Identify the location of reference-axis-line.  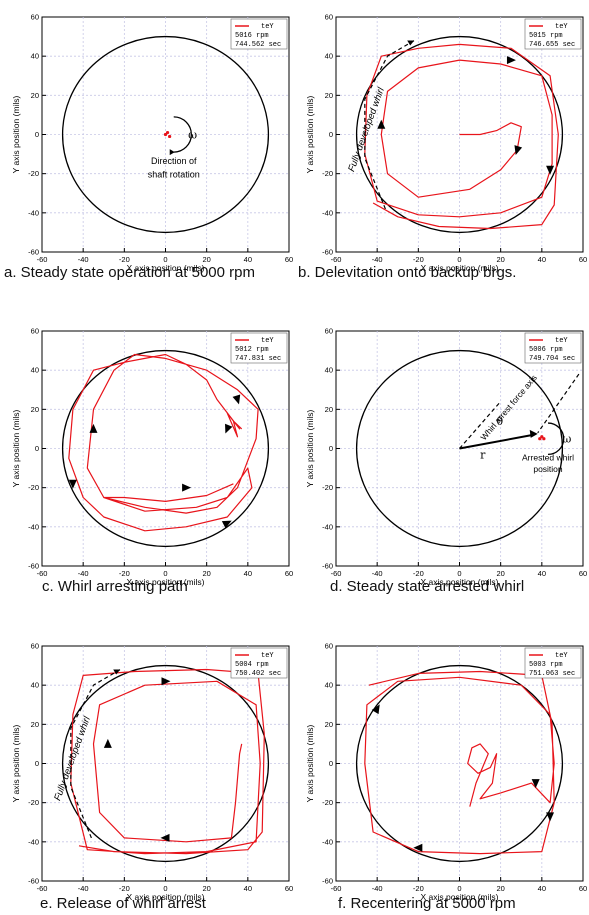
(480, 425).